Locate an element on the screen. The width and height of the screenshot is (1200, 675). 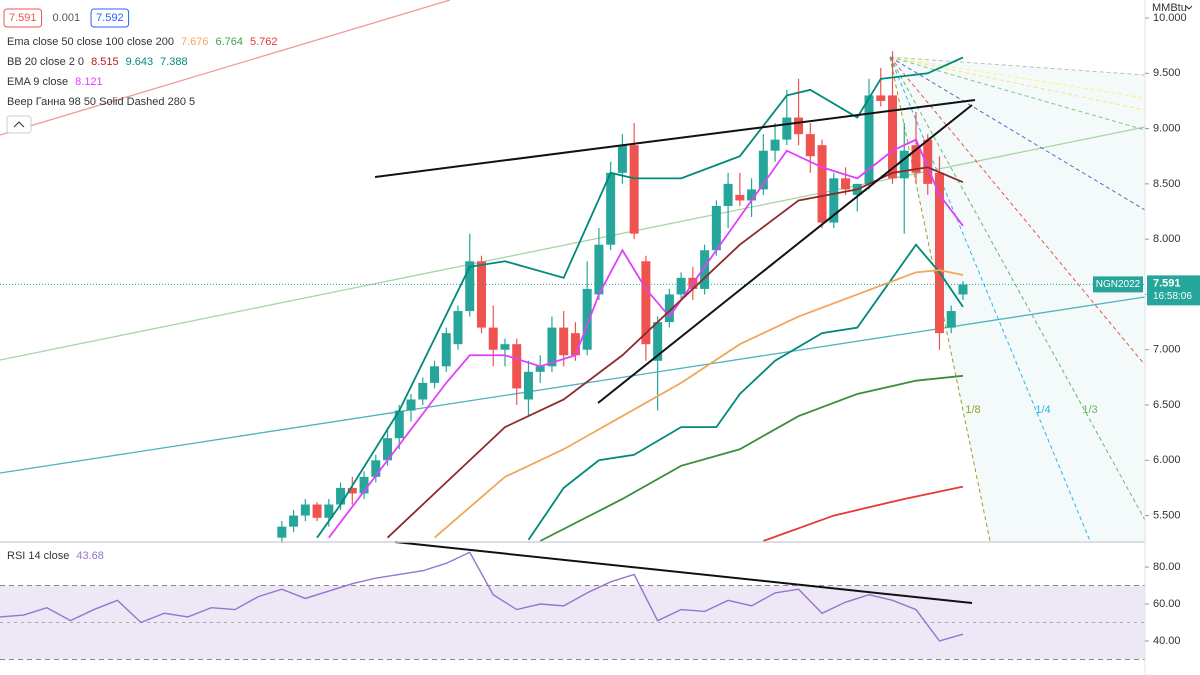
collapse-icon is located at coordinates (19, 124).